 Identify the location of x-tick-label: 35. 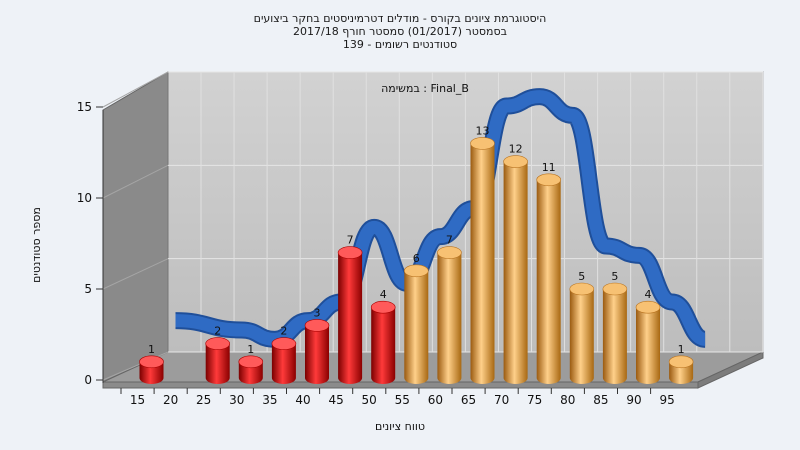
(269, 400).